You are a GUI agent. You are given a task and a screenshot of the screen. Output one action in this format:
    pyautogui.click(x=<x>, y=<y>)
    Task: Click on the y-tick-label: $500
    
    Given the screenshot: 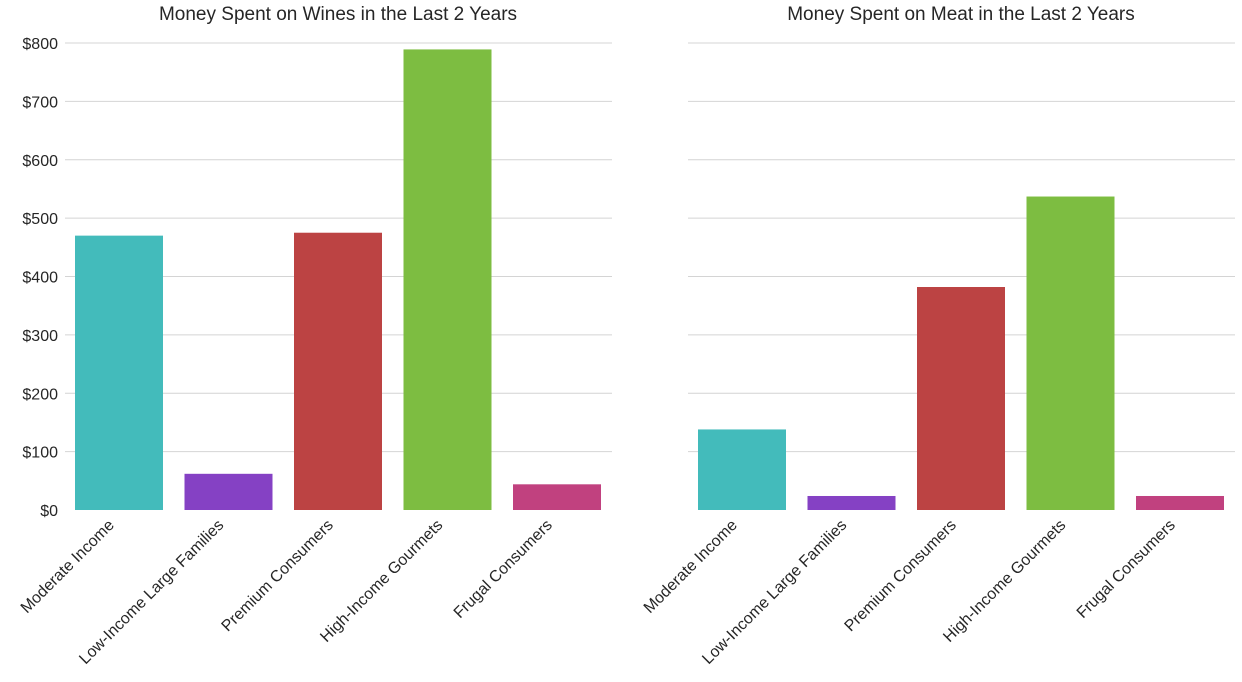 What is the action you would take?
    pyautogui.click(x=40, y=219)
    